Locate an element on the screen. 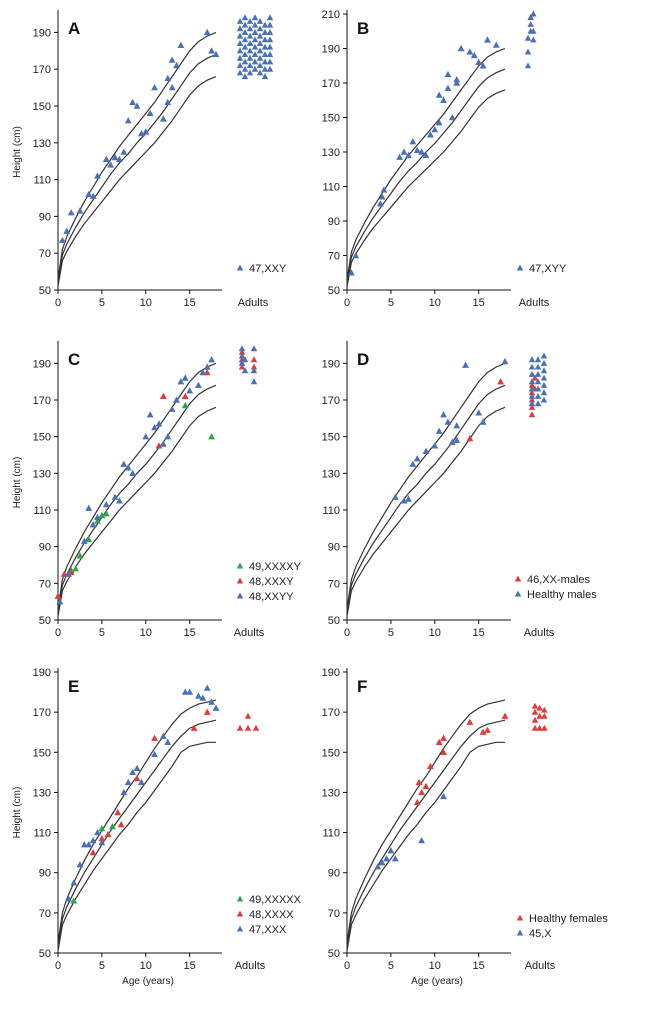 The image size is (649, 1014). y-tick-label: 150 is located at coordinates (331, 119).